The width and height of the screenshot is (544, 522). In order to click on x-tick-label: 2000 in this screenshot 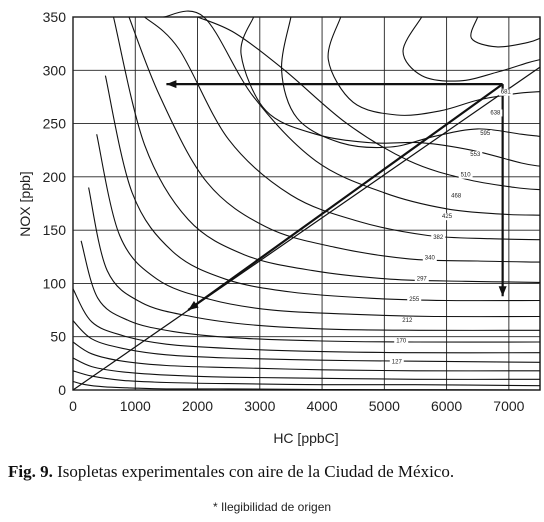, I will do `click(197, 406)`.